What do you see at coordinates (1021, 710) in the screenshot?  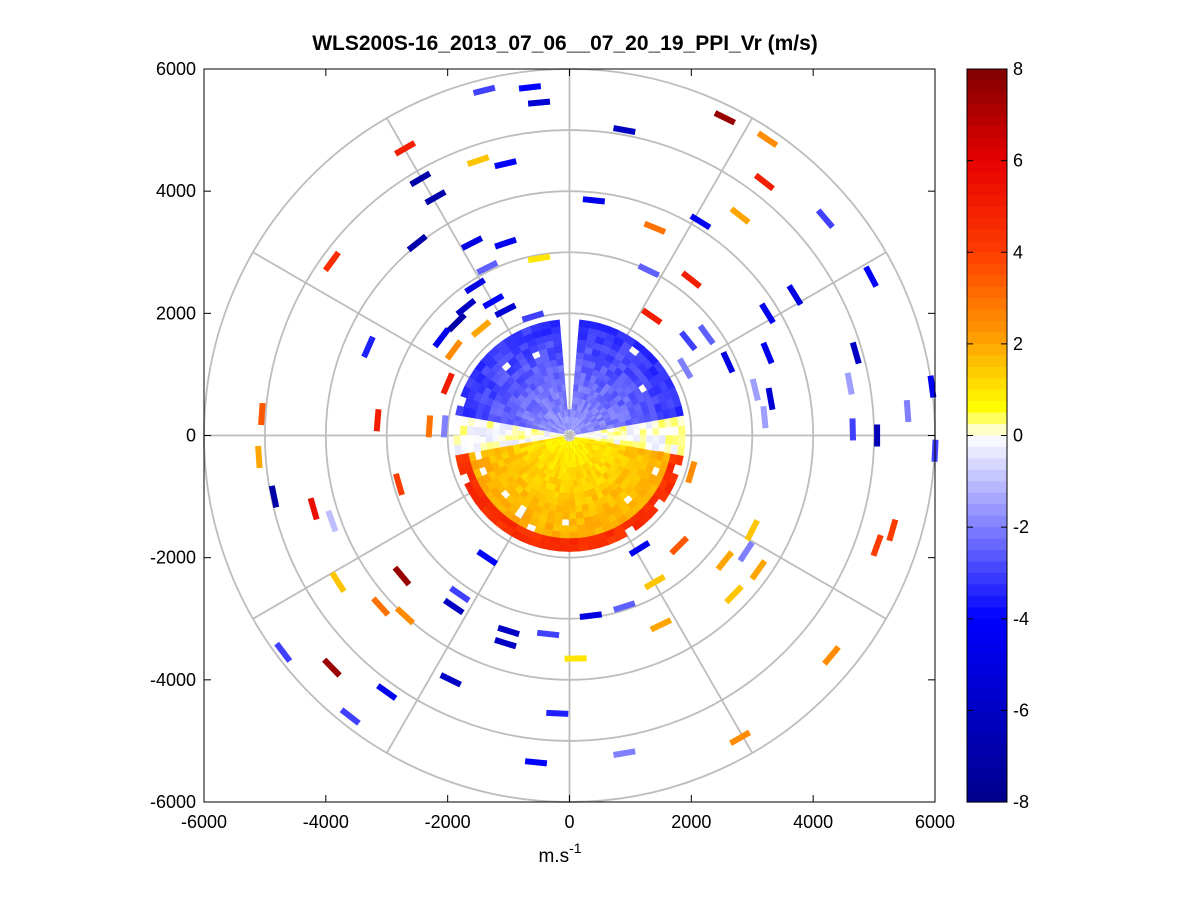 I see `colorbar-tick-label: -6` at bounding box center [1021, 710].